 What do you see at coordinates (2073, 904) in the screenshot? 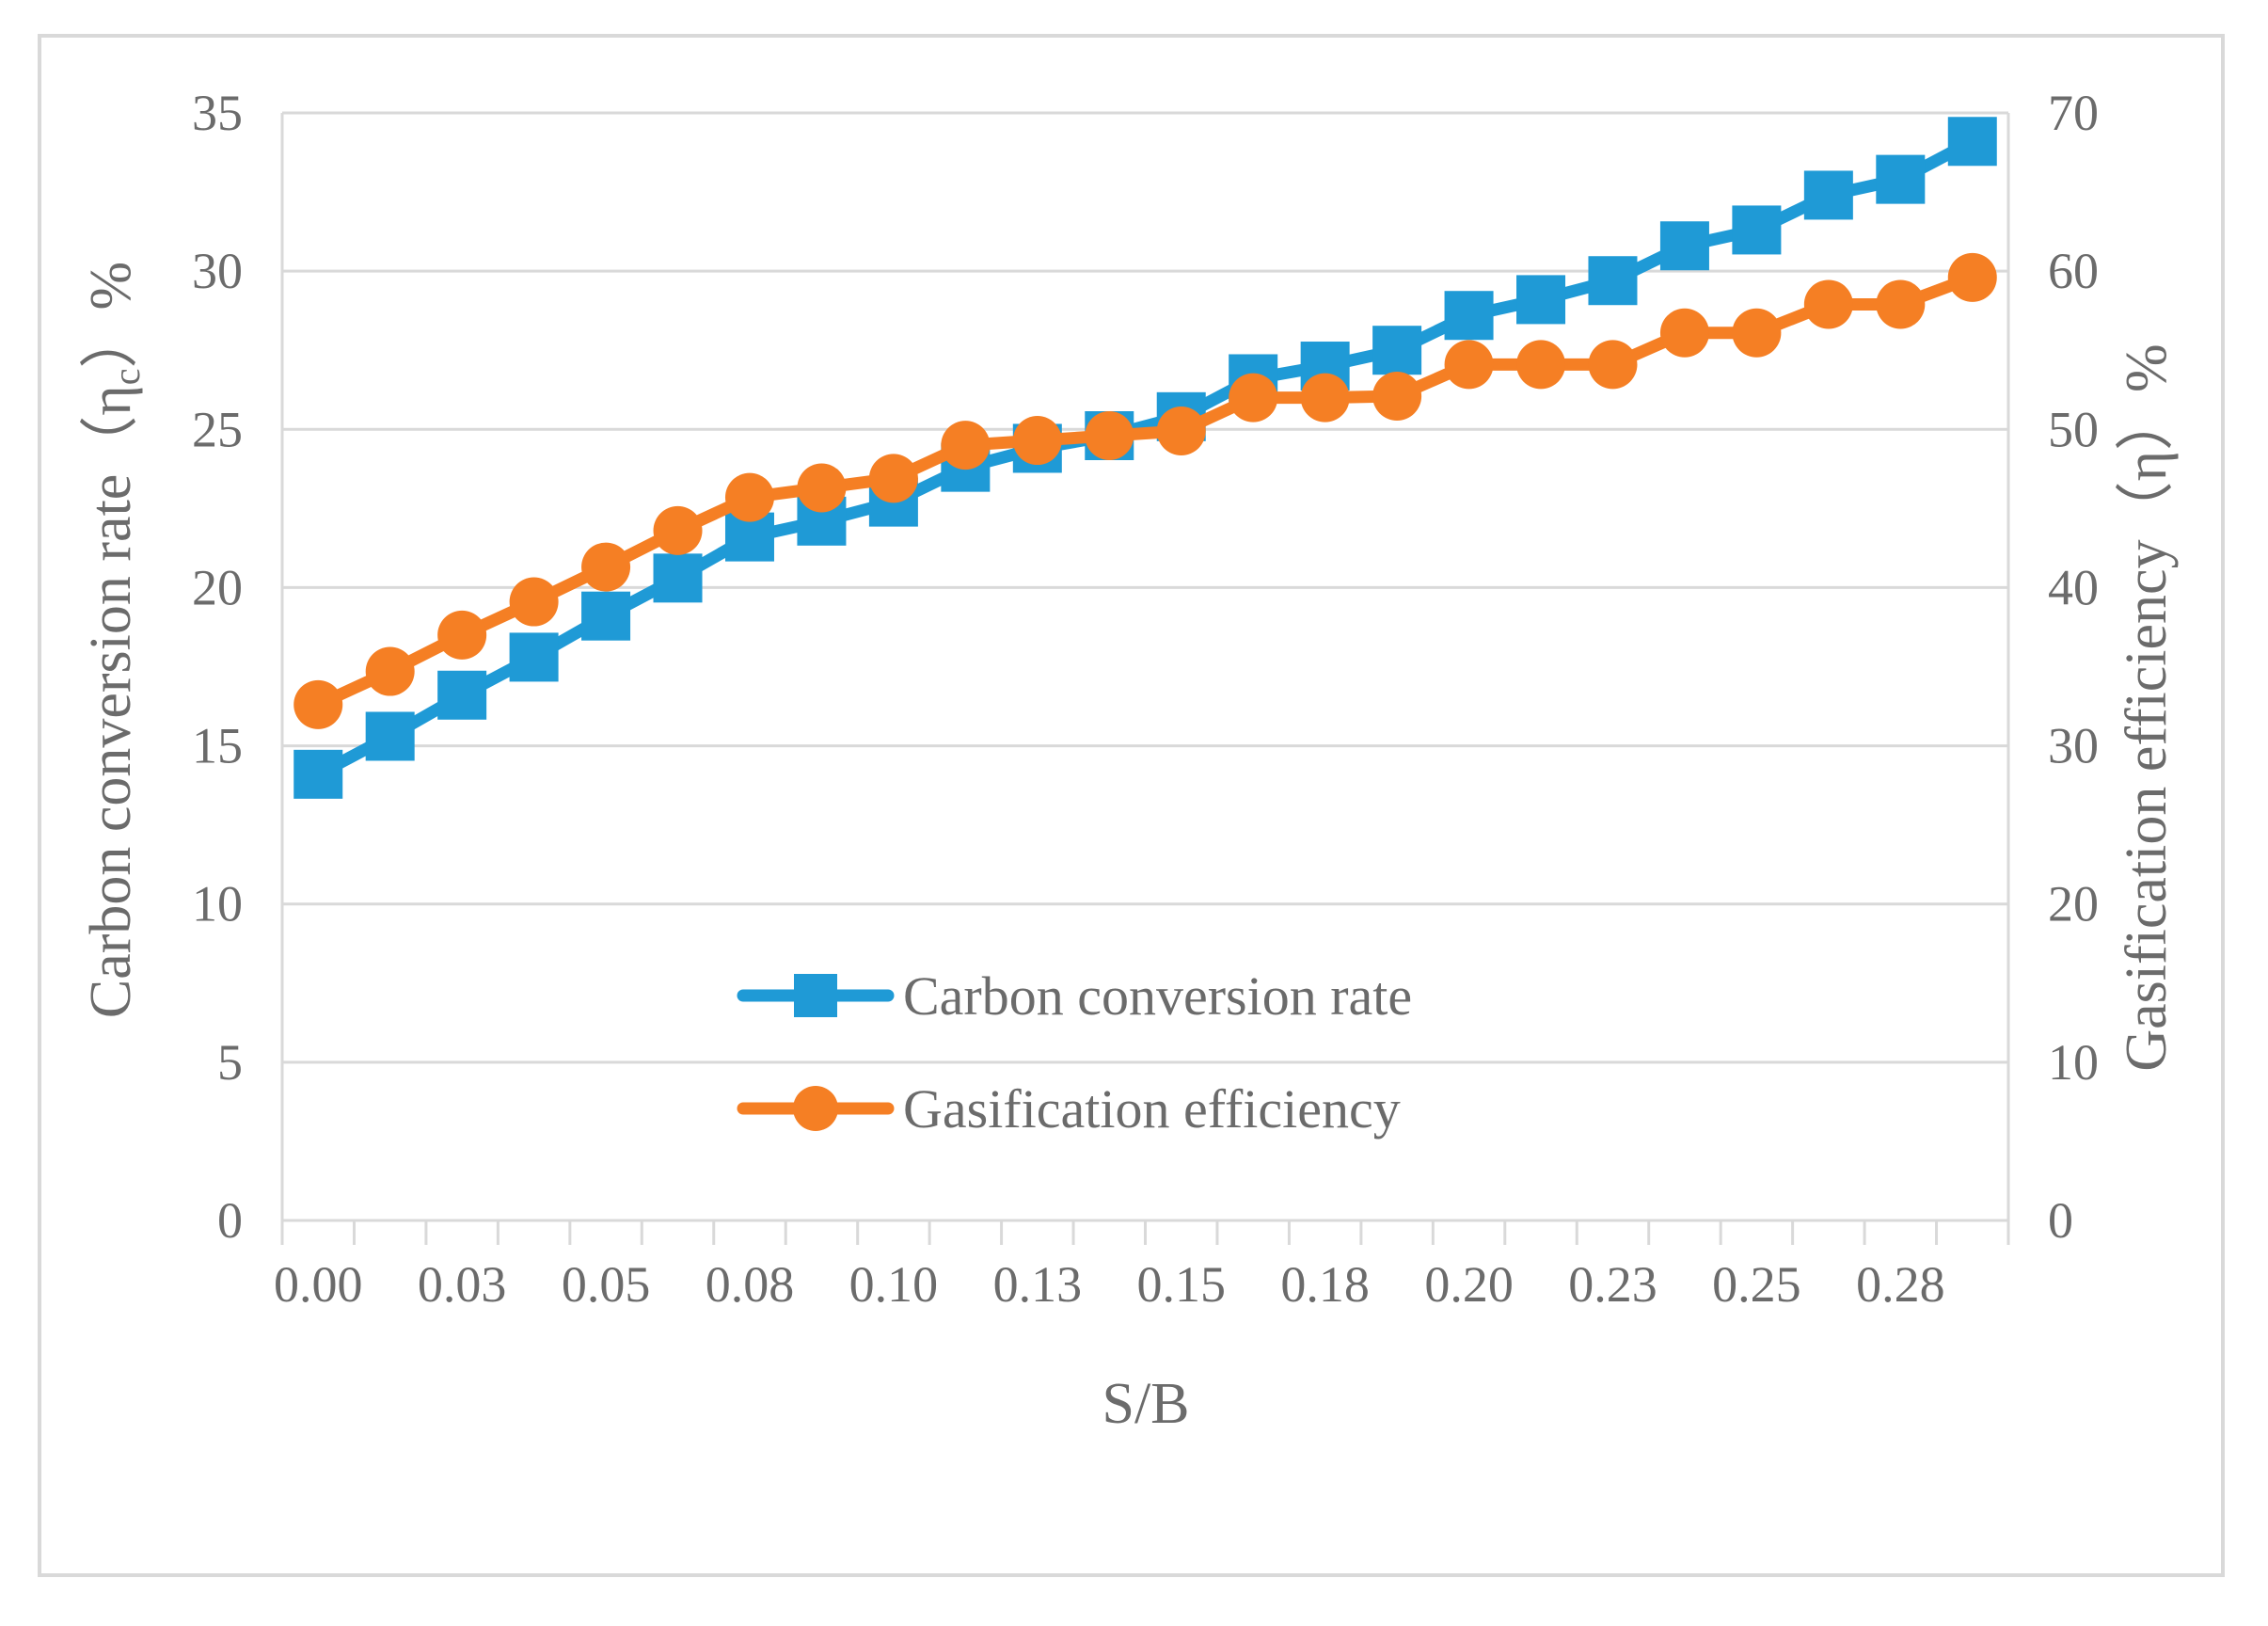
I see `y-right-tick-20: 20` at bounding box center [2073, 904].